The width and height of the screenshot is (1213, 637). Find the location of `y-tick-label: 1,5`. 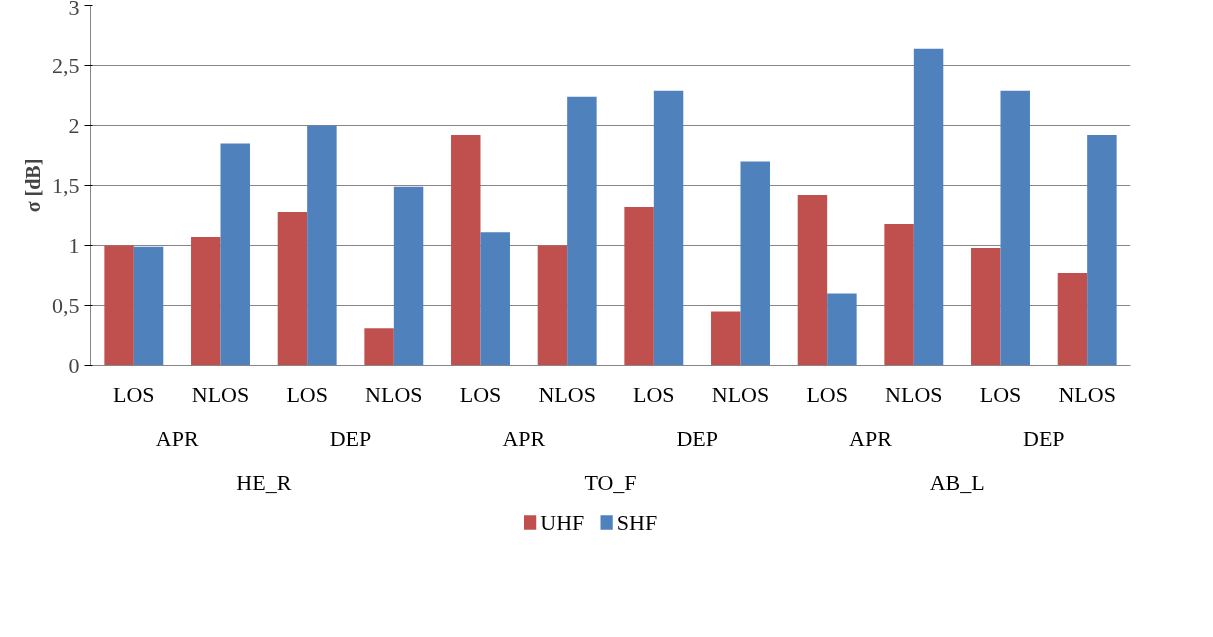

y-tick-label: 1,5 is located at coordinates (66, 185).